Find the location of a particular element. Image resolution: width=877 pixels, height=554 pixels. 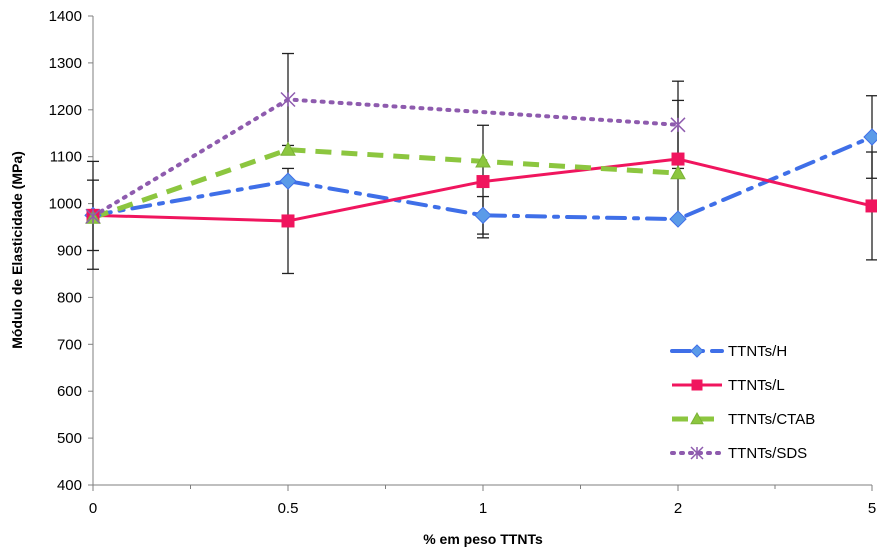

y-tick-label: 1200 is located at coordinates (65, 110).